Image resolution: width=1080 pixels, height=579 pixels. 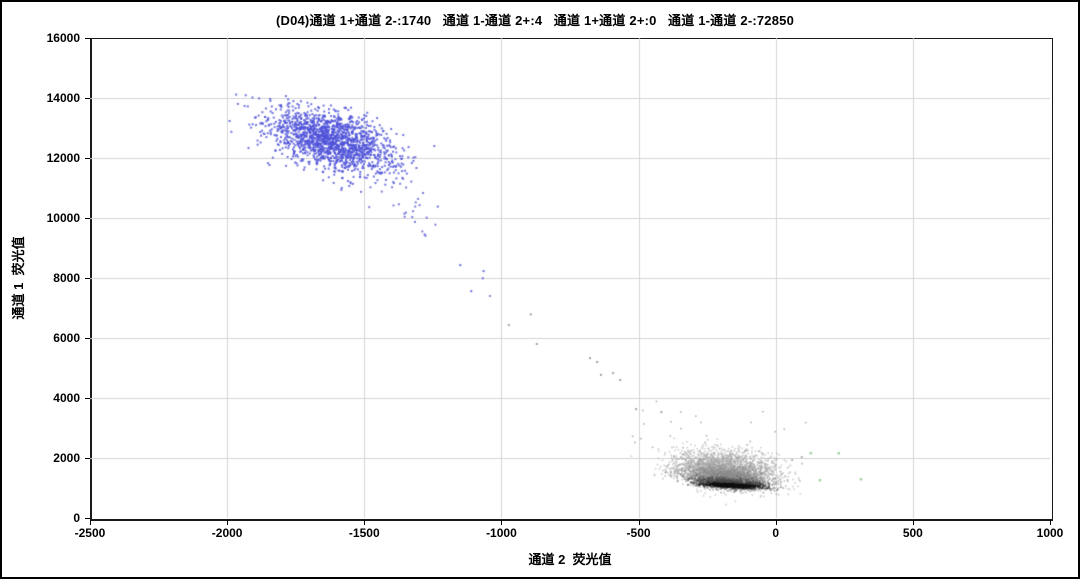 What do you see at coordinates (66, 458) in the screenshot?
I see `y-tick-label: 2000` at bounding box center [66, 458].